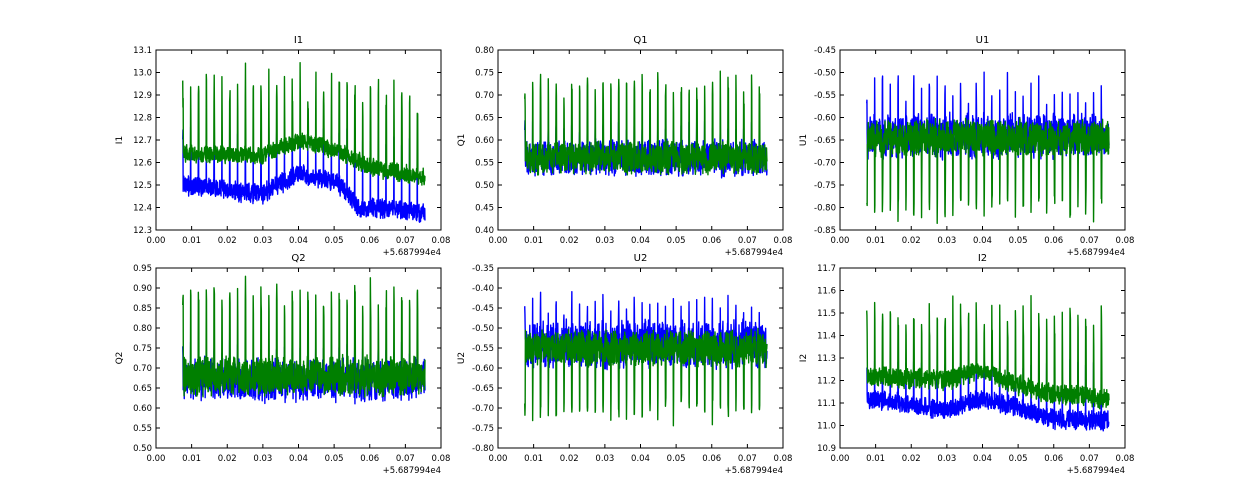 This screenshot has height=500, width=1250. I want to click on y-tick-label: 10.9, so click(826, 449).